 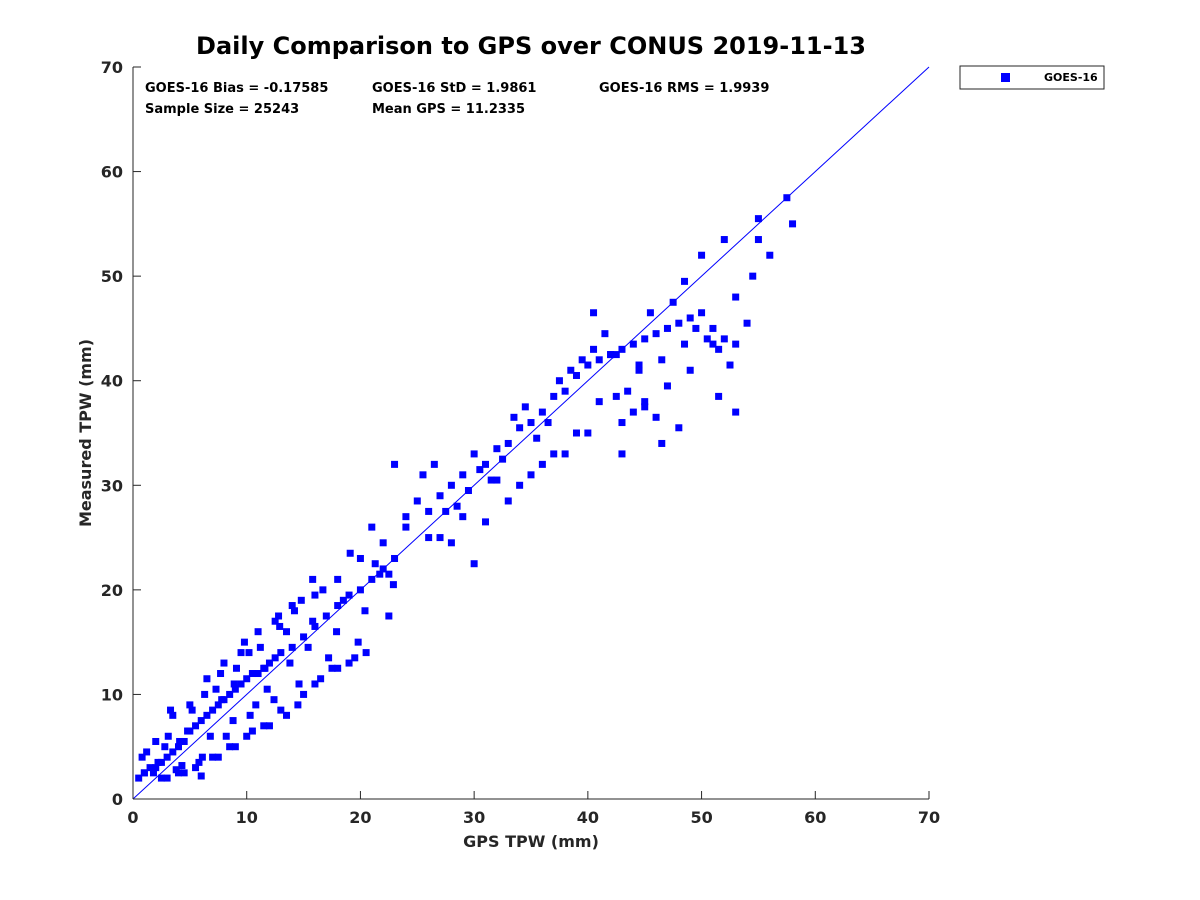 What do you see at coordinates (531, 841) in the screenshot?
I see `x-axis-label: GPS TPW (mm)` at bounding box center [531, 841].